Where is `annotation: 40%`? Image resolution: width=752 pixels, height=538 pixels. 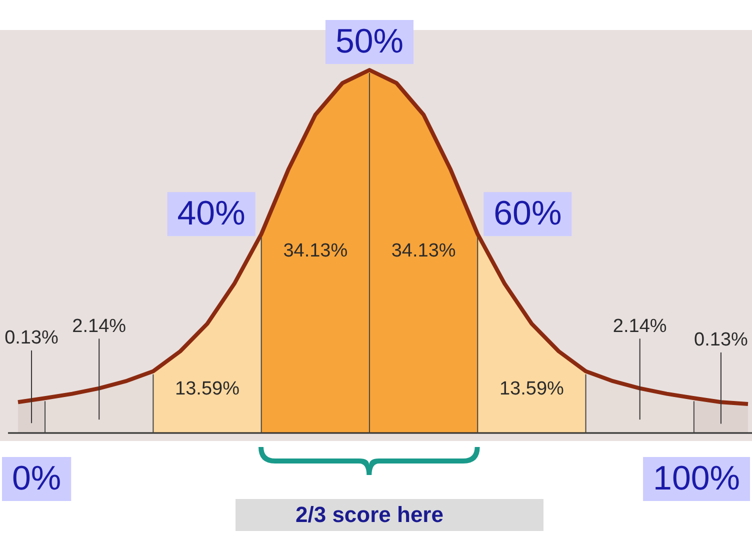 annotation: 40% is located at coordinates (211, 213).